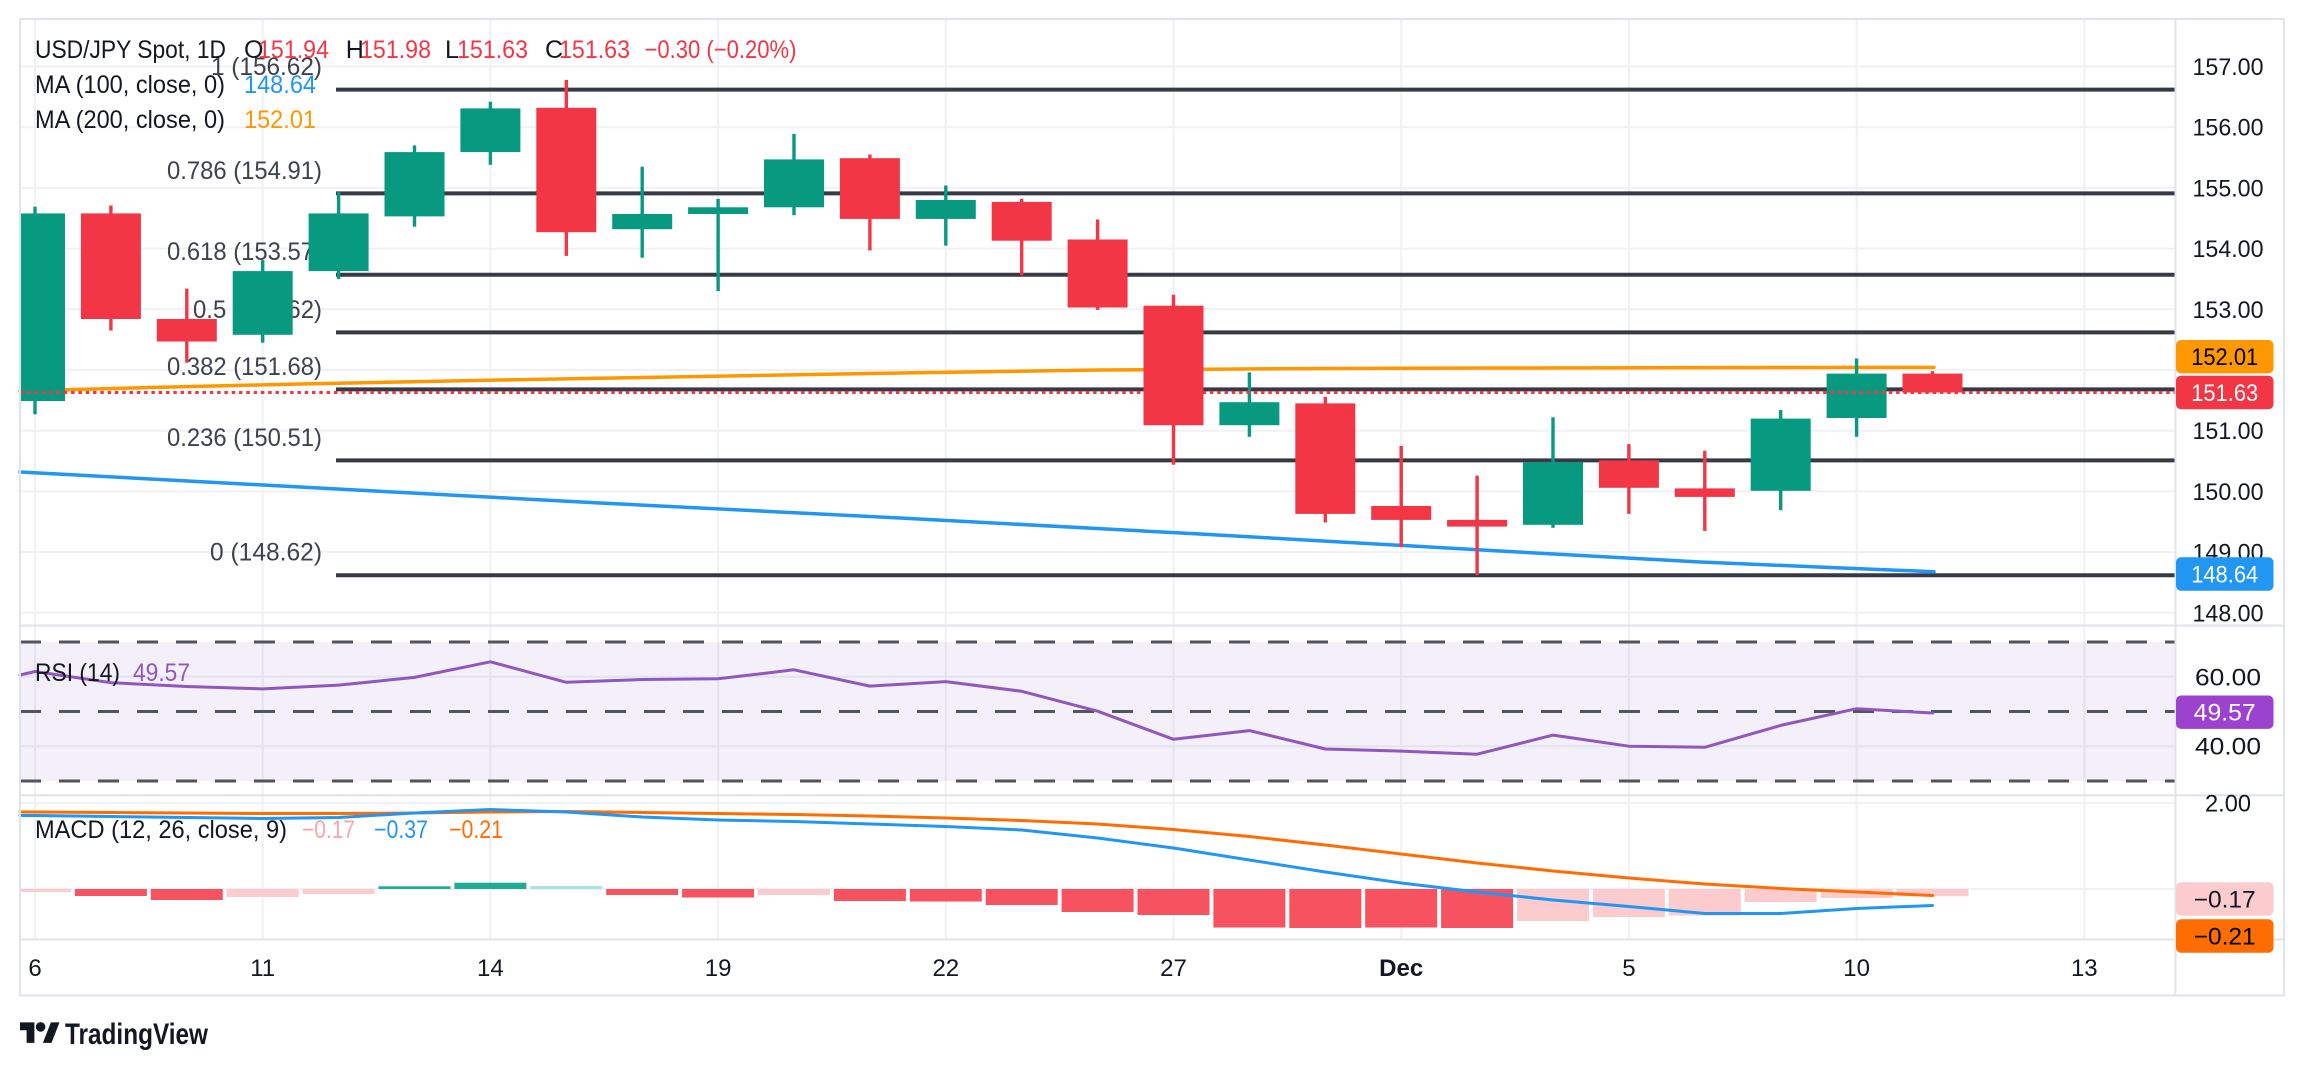 This screenshot has width=2304, height=1066. Describe the element at coordinates (395, 50) in the screenshot. I see `svg-text: 151.98` at that location.